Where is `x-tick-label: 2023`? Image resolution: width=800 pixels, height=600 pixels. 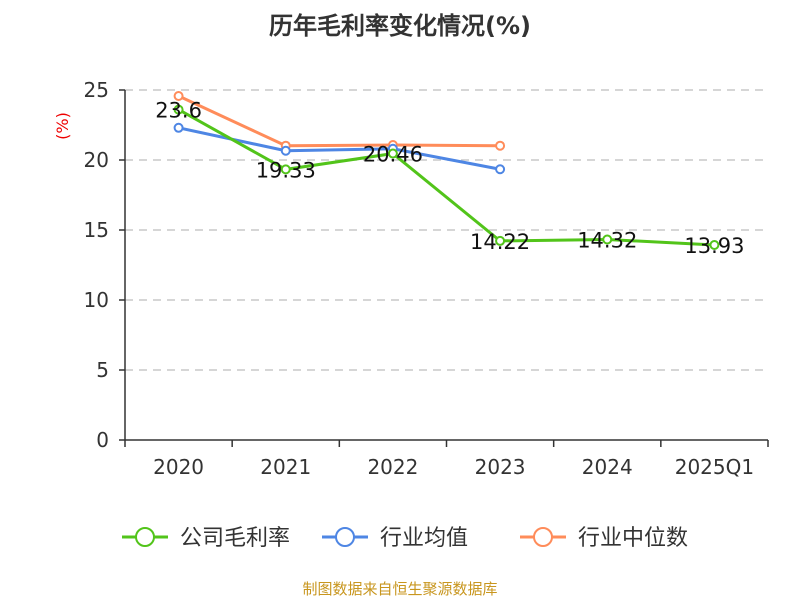 x-tick-label: 2023 is located at coordinates (500, 467).